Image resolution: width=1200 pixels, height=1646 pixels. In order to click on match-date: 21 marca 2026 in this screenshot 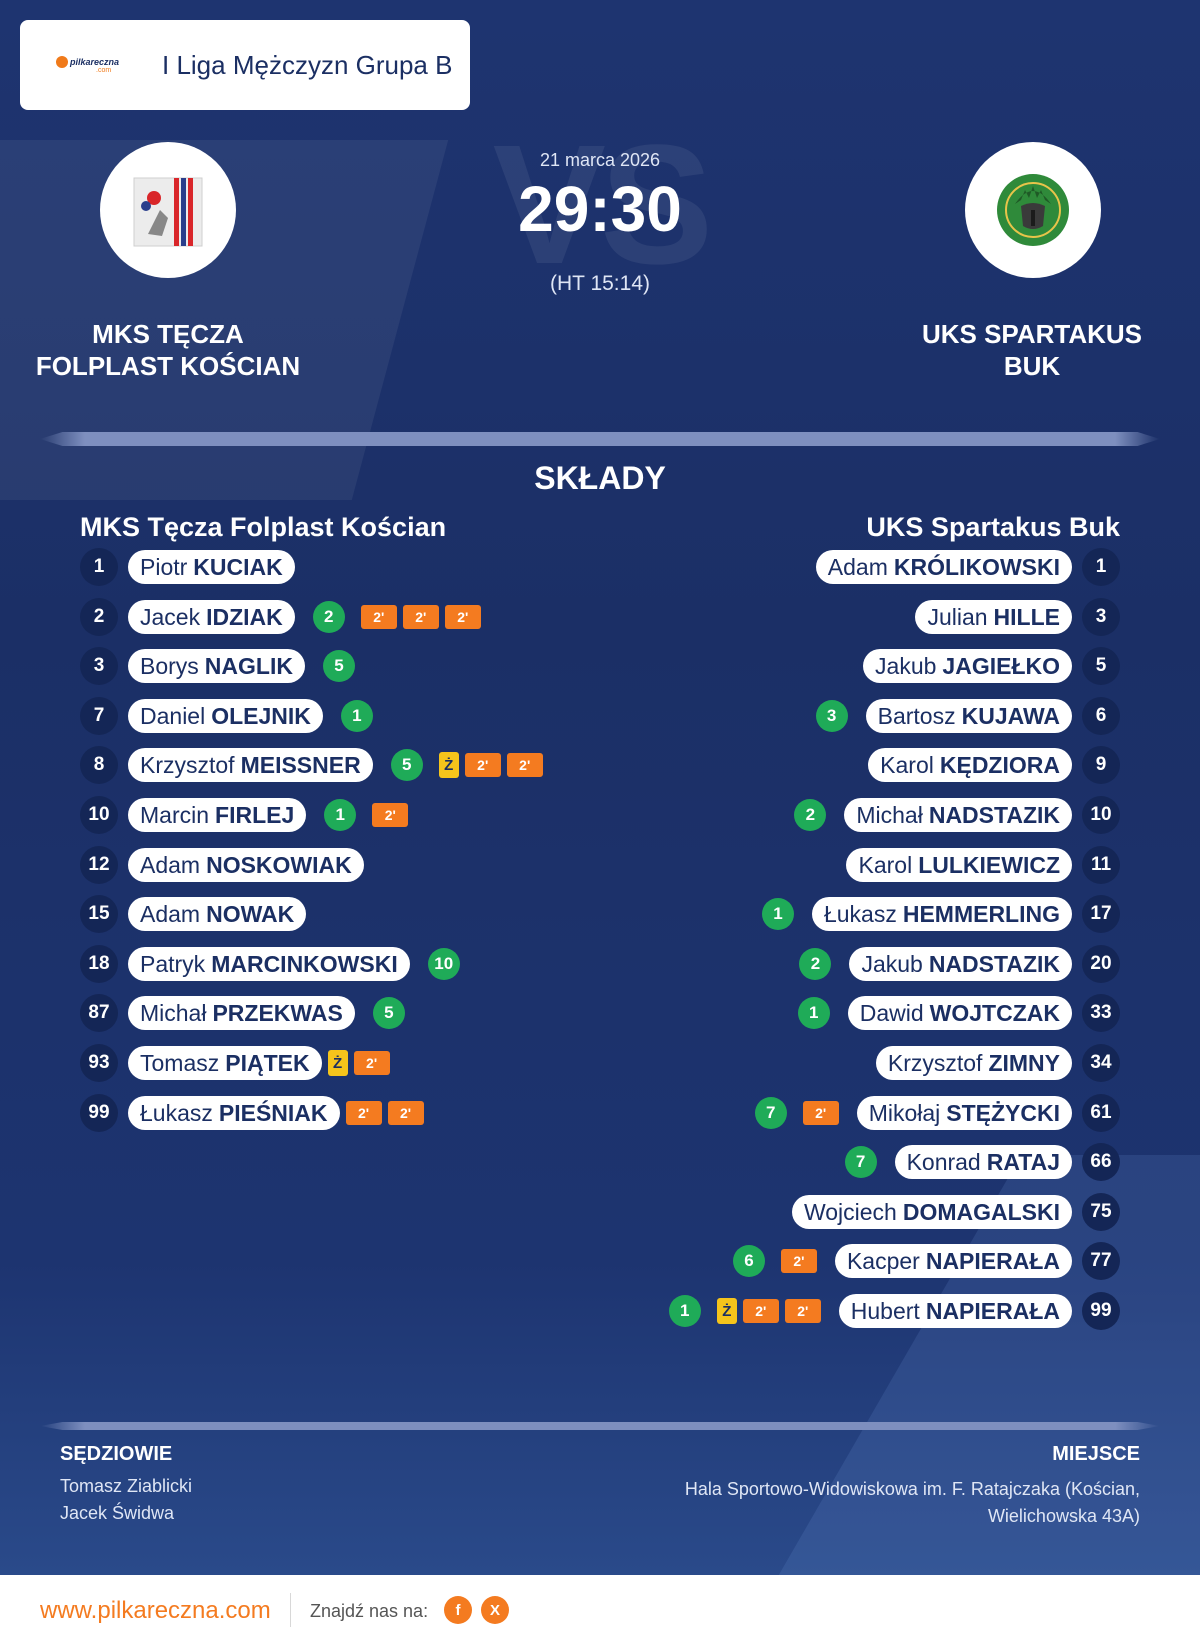, I will do `click(600, 160)`.